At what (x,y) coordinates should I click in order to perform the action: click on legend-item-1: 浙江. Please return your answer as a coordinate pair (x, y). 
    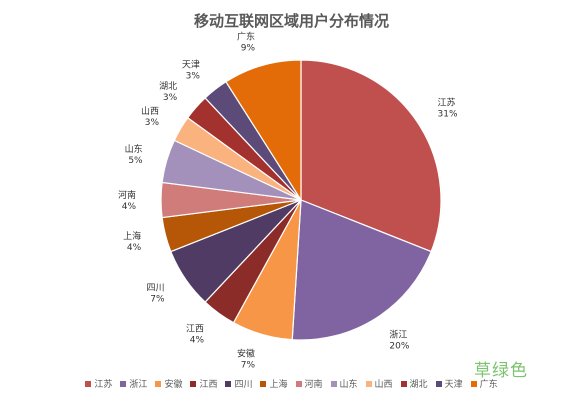
    Looking at the image, I should click on (133, 383).